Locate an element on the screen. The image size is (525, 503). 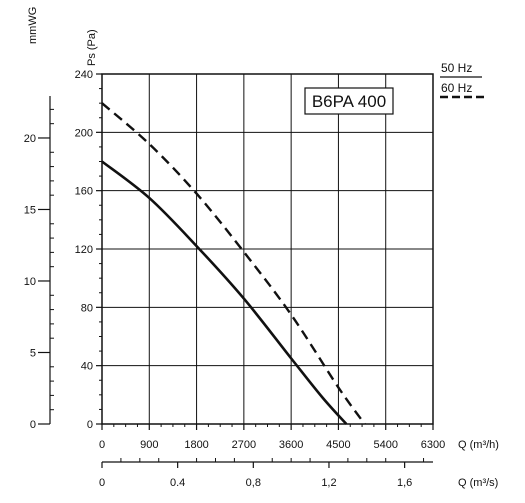
x-primary-tick-label: 5400 is located at coordinates (385, 445).